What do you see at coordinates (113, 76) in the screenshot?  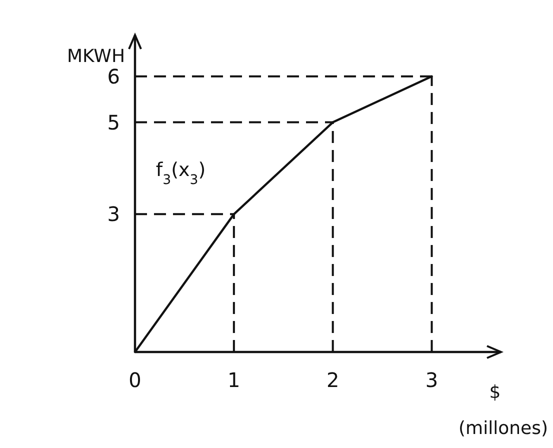 I see `y-tick-label: 6` at bounding box center [113, 76].